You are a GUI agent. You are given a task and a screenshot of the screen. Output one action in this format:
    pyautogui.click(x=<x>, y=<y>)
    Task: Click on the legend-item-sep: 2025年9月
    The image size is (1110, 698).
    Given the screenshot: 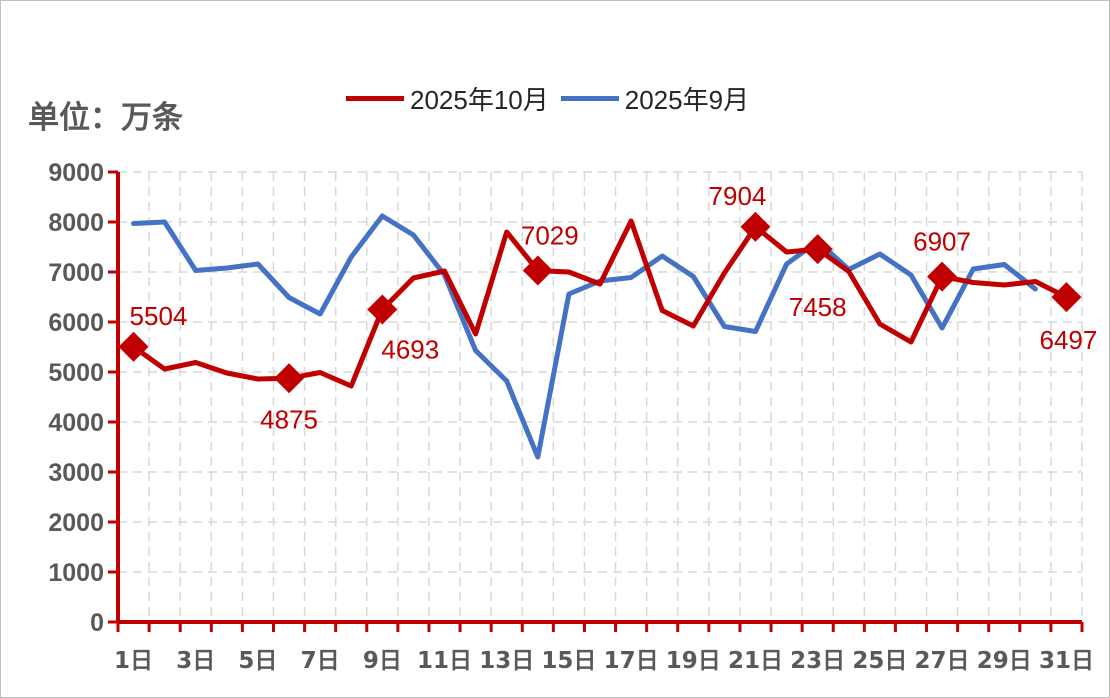 What is the action you would take?
    pyautogui.click(x=655, y=98)
    